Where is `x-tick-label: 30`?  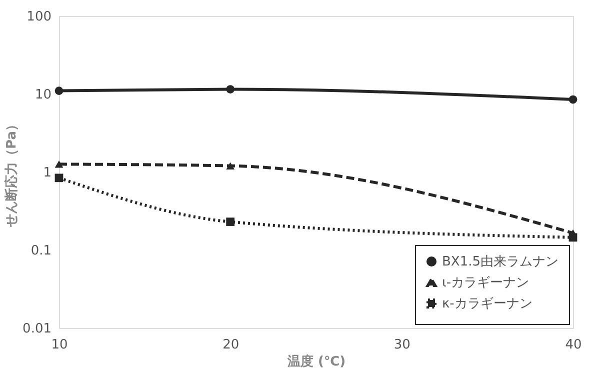
x-tick-label: 30 is located at coordinates (402, 345).